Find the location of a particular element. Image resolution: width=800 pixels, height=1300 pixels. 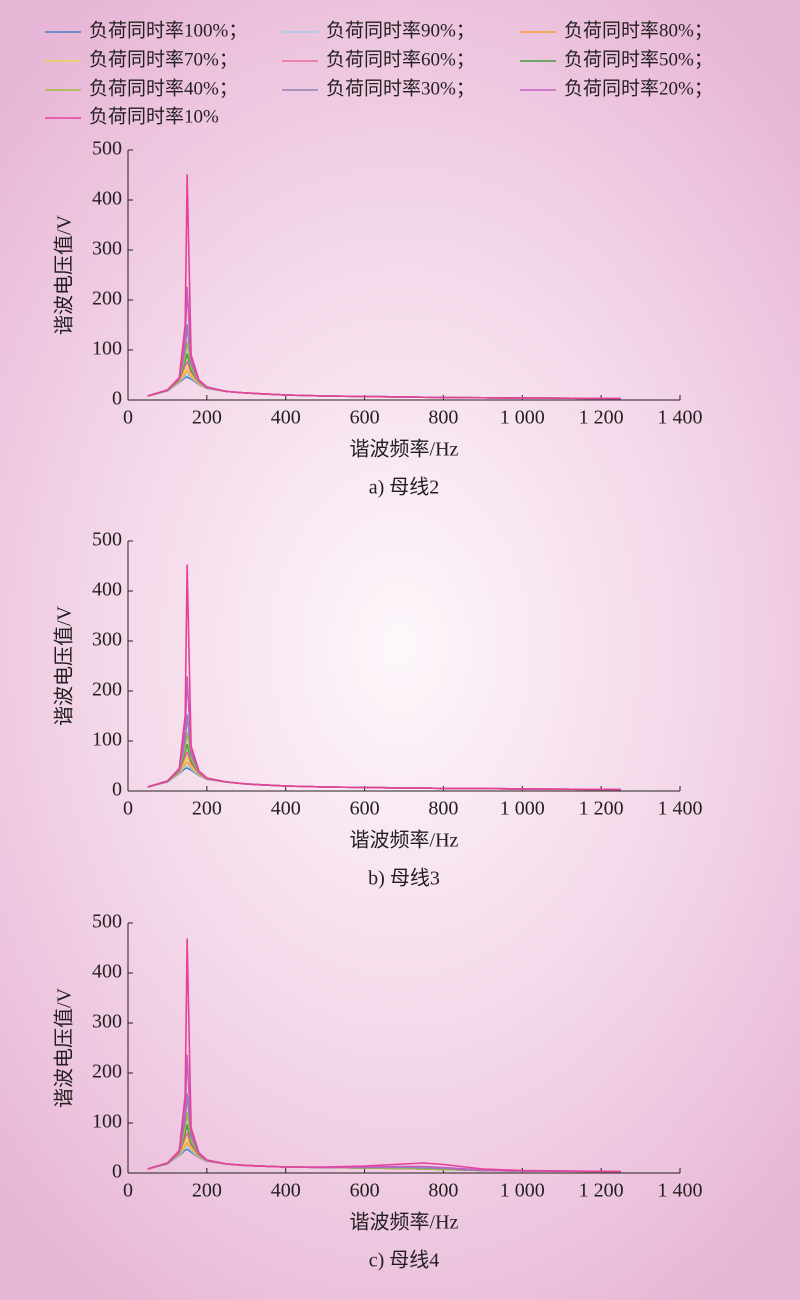

caption: c) 母线4 is located at coordinates (404, 1260).